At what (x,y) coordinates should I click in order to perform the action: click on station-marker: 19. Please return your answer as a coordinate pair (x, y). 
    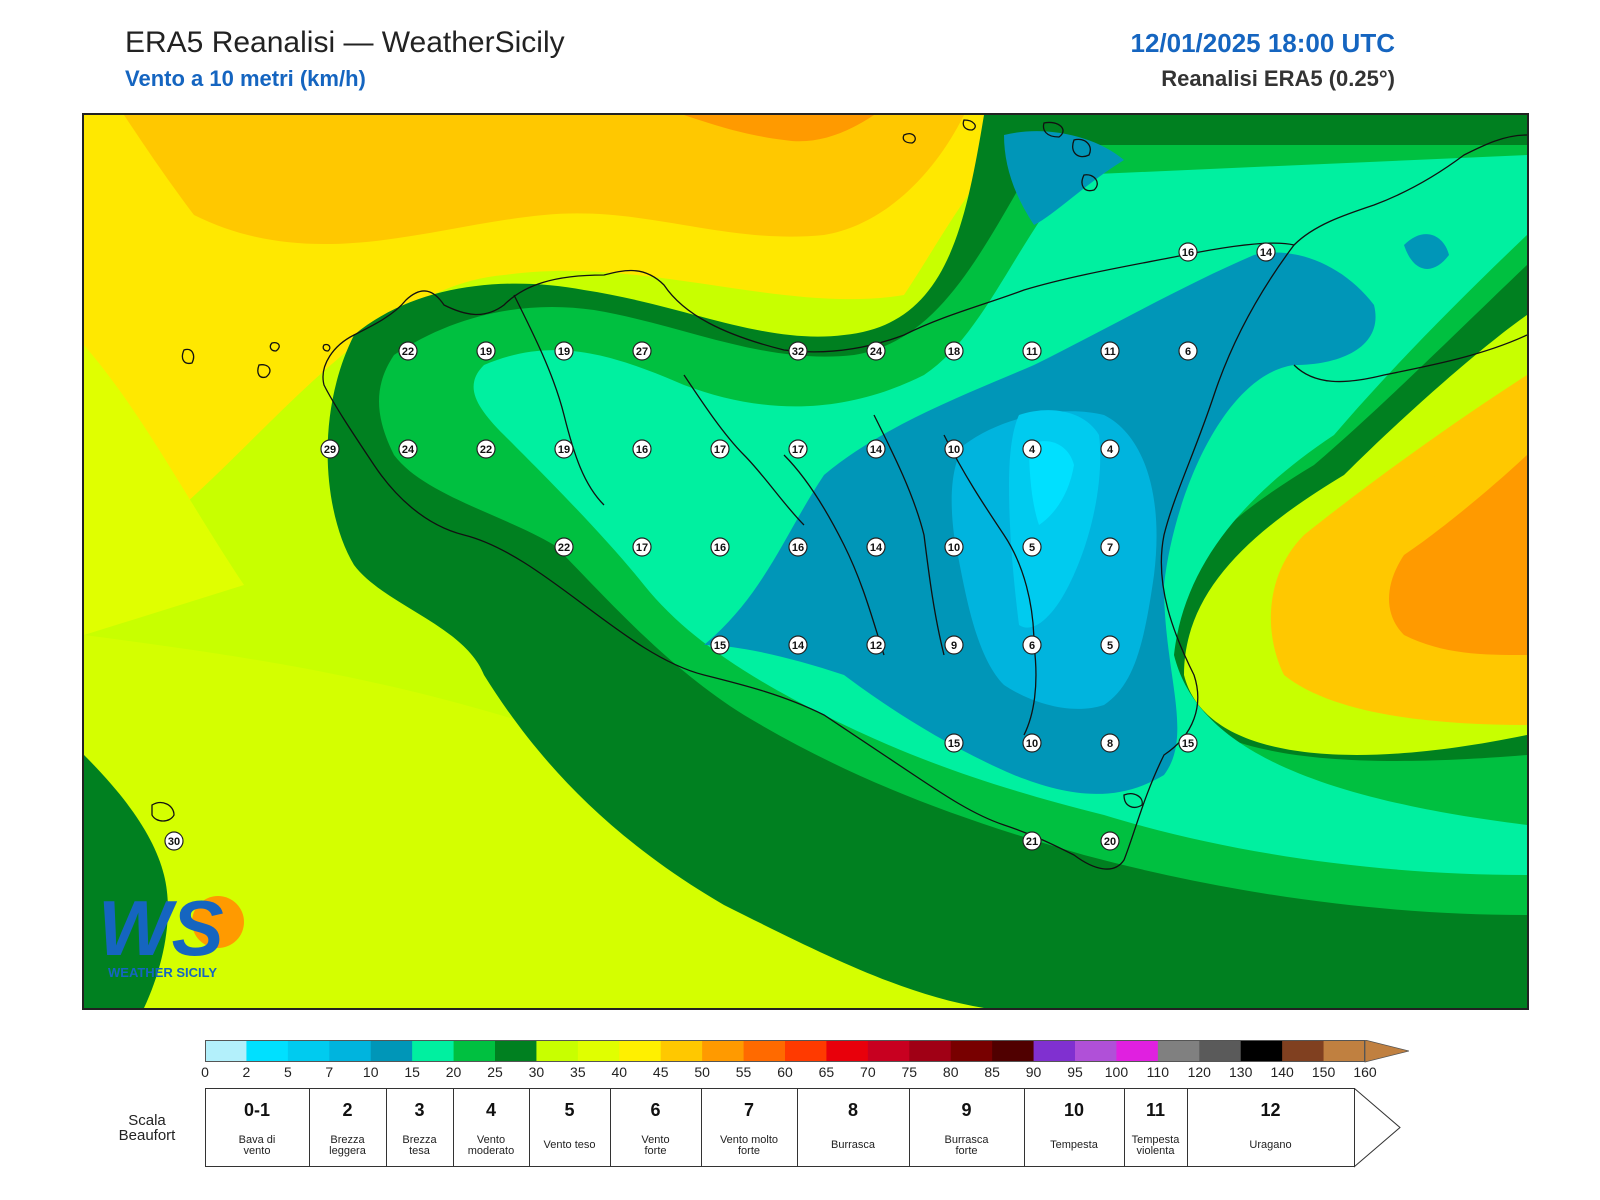
    Looking at the image, I should click on (564, 449).